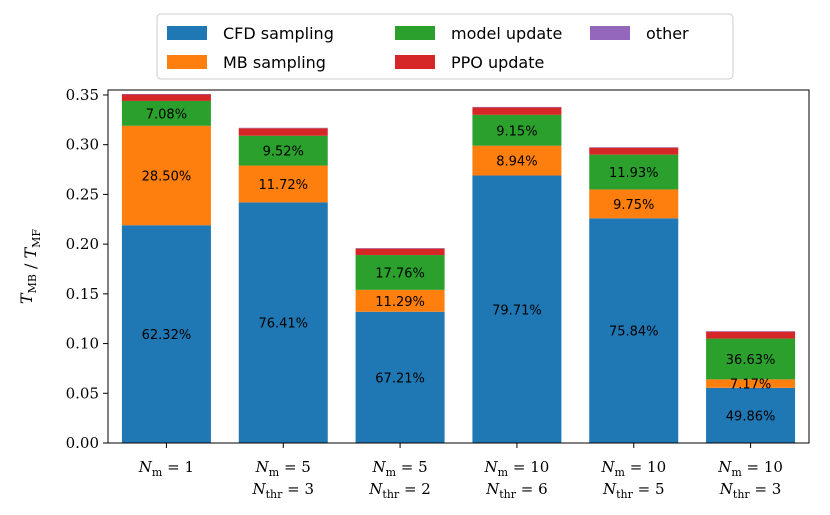  I want to click on y-tick-label: 0.25, so click(82, 194).